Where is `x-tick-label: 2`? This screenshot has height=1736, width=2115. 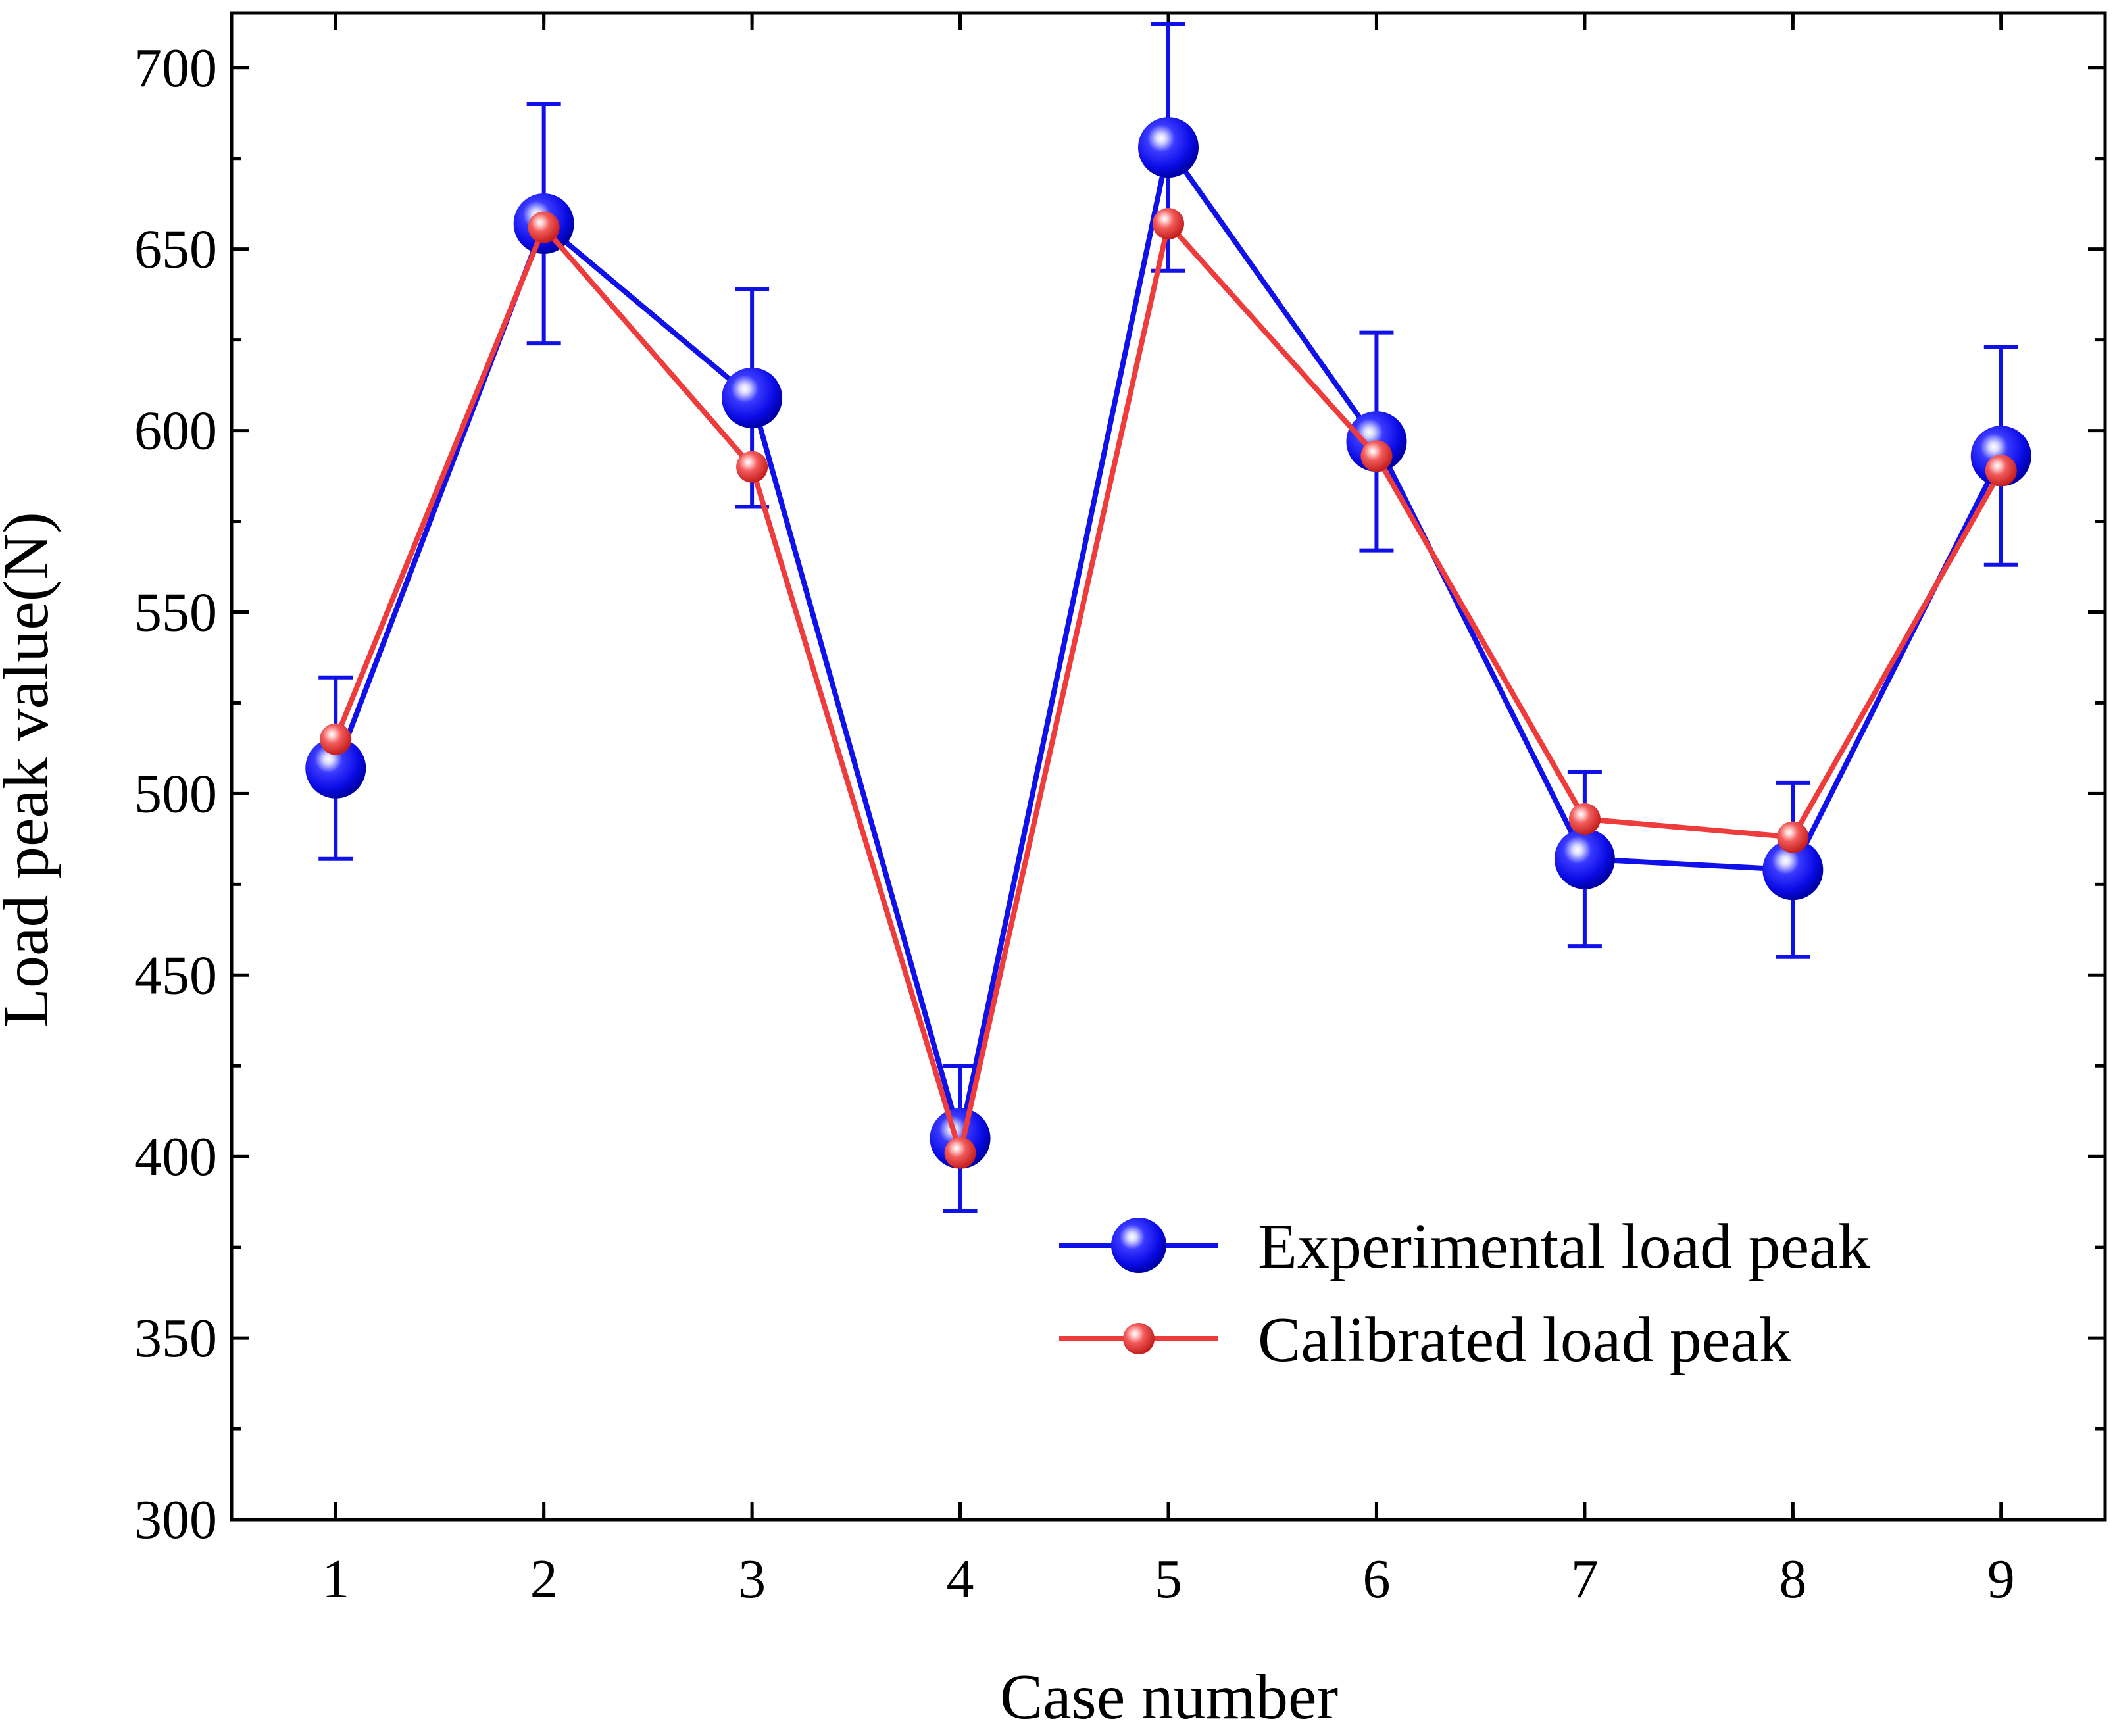
x-tick-label: 2 is located at coordinates (544, 1579).